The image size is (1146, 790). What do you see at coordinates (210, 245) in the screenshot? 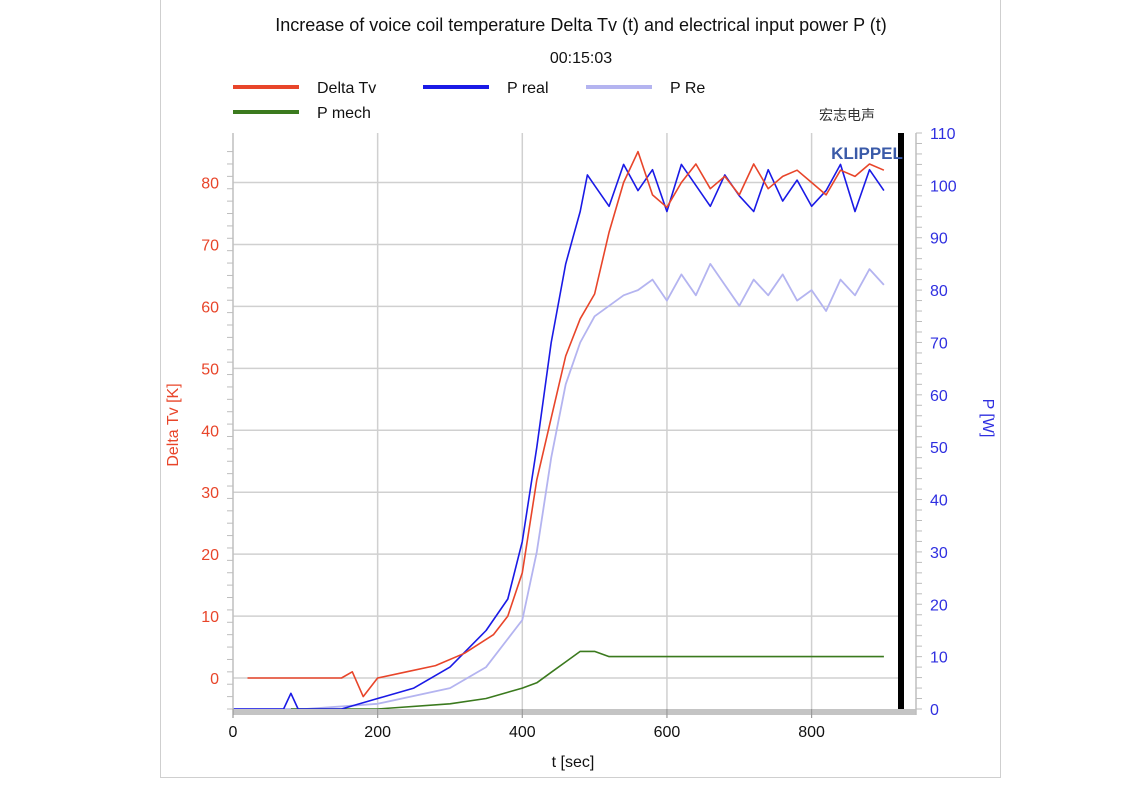
I see `y-left-tick-label: 70` at bounding box center [210, 245].